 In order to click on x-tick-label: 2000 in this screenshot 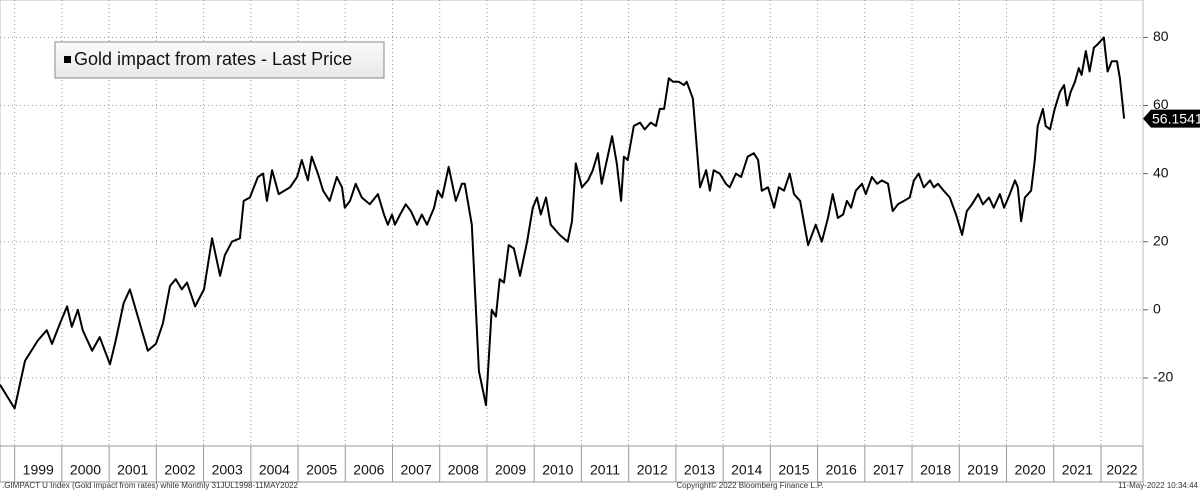, I will do `click(85, 470)`.